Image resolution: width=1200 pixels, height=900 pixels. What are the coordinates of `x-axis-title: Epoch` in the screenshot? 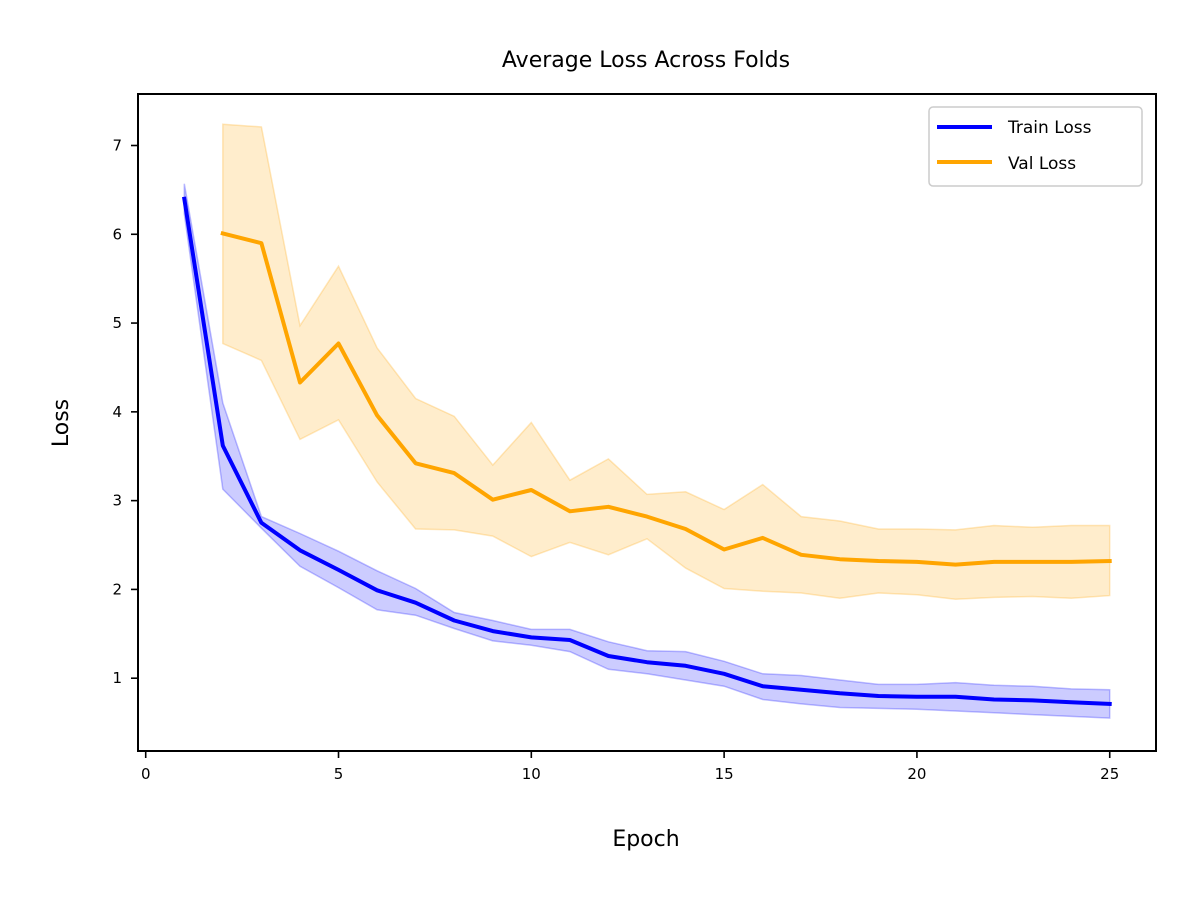 It's located at (645, 839).